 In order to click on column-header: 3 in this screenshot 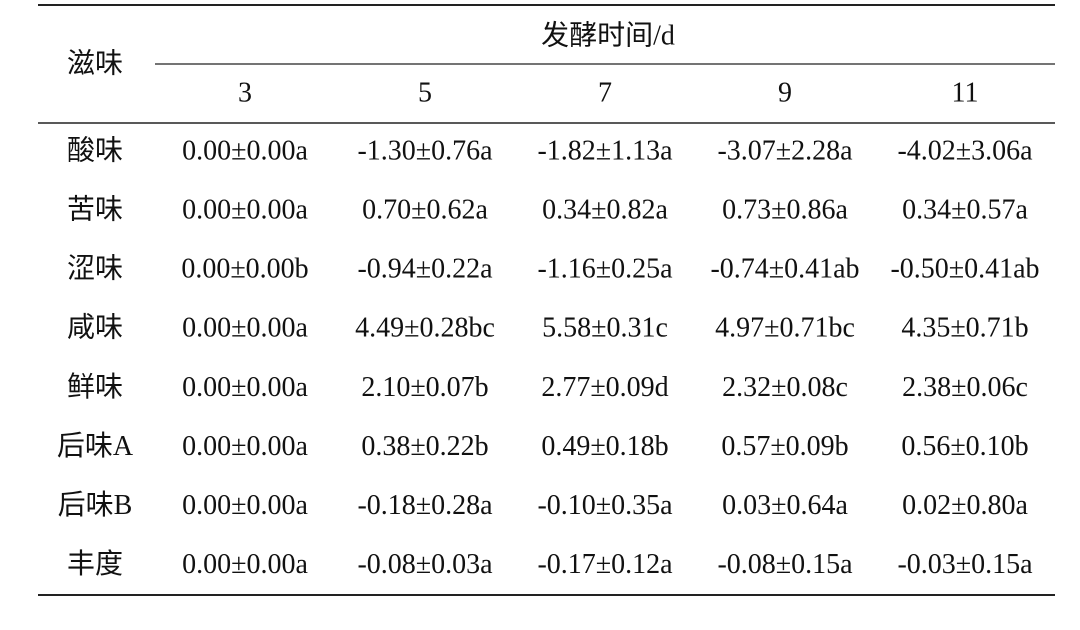, I will do `click(245, 92)`.